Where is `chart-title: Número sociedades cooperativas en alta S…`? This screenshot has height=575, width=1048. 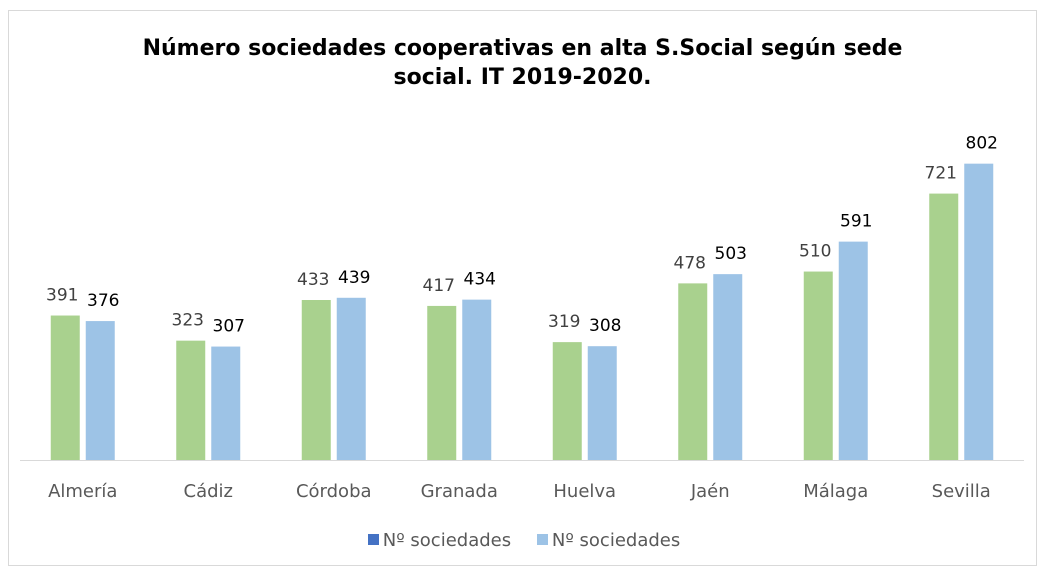 chart-title: Número sociedades cooperativas en alta S… is located at coordinates (522, 63).